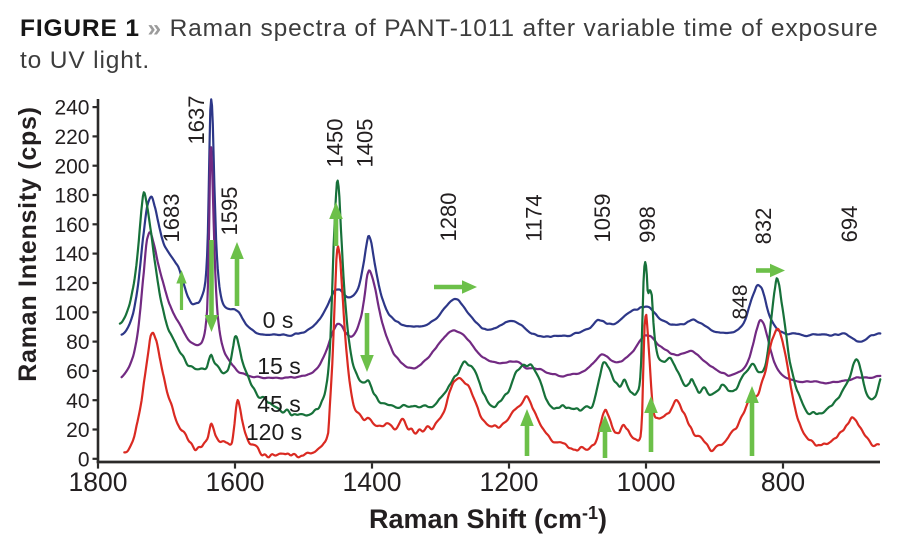 The image size is (900, 550). Describe the element at coordinates (534, 217) in the screenshot. I see `svg-text: 1174` at that location.